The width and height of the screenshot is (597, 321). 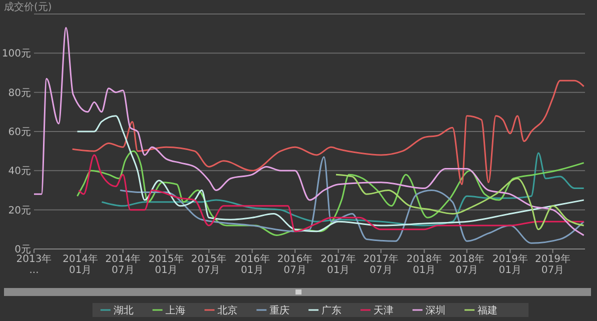 What do you see at coordinates (384, 310) in the screenshot?
I see `legend-label: 天津` at bounding box center [384, 310].